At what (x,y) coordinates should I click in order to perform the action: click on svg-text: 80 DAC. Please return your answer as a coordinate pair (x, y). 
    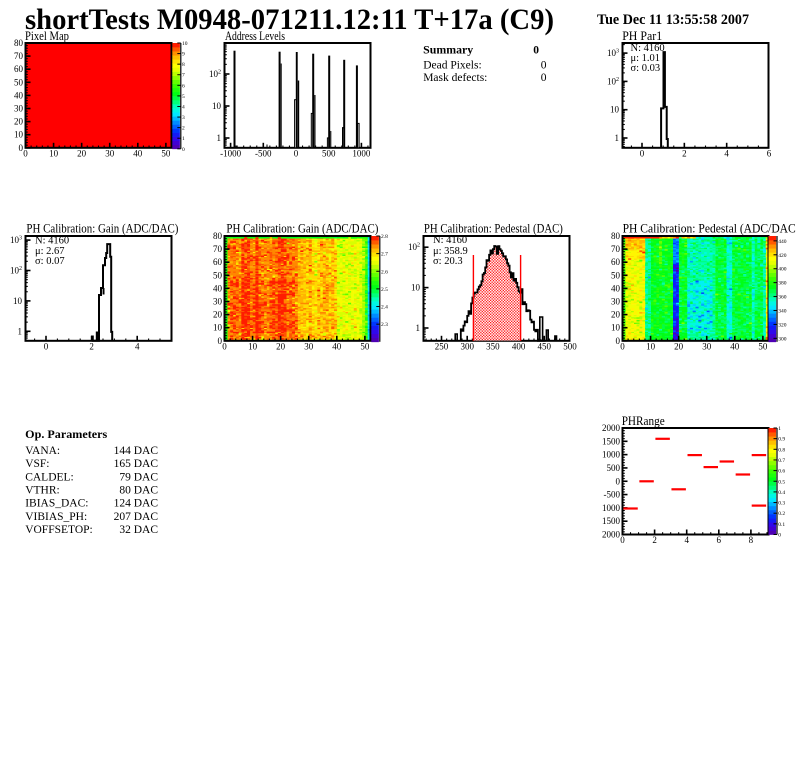
    Looking at the image, I should click on (138, 490).